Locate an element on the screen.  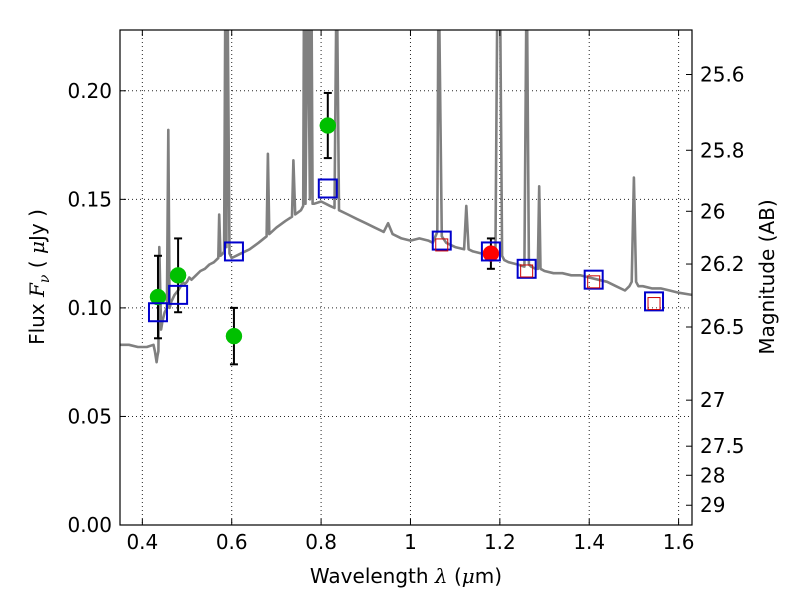
y2-tick-label: 26.2 is located at coordinates (722, 264).